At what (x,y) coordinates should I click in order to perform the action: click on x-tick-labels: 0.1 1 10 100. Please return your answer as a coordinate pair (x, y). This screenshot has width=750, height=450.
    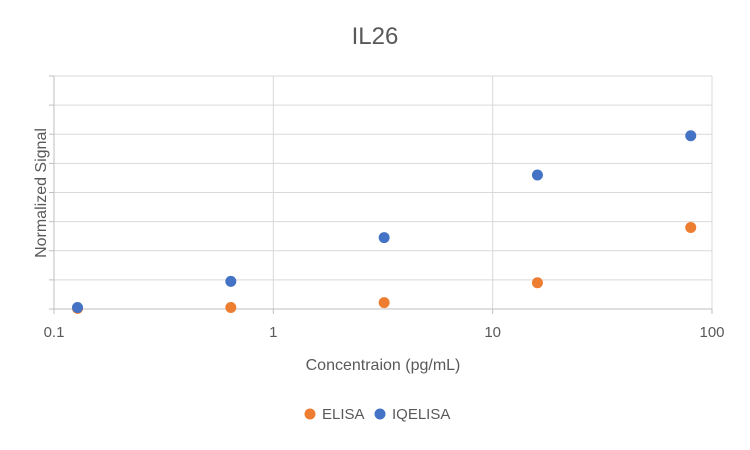
    Looking at the image, I should click on (384, 332).